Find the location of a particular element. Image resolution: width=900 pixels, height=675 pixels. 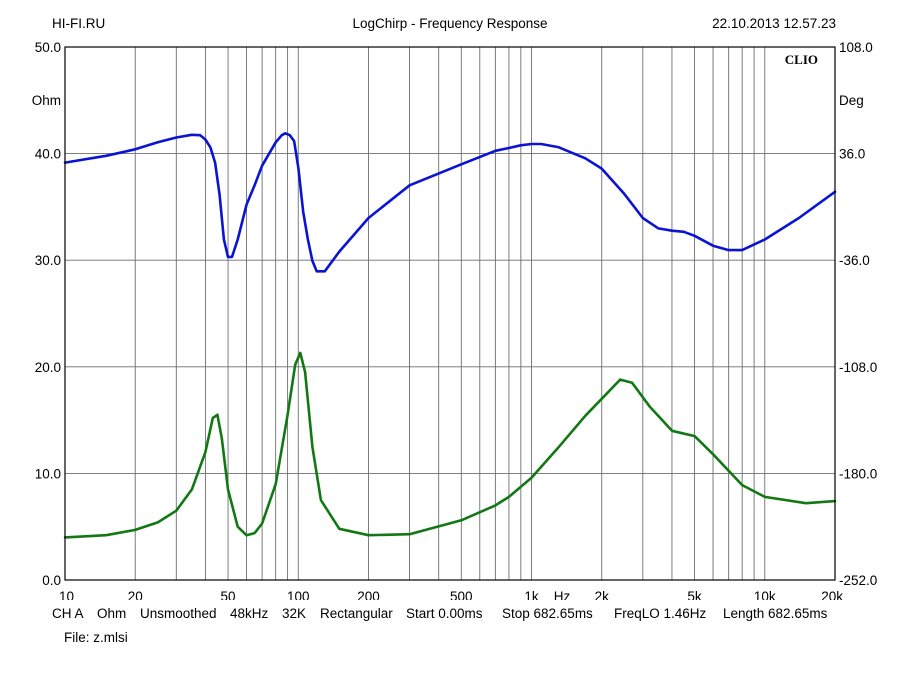

x-axis-unit-label: Hz is located at coordinates (562, 594).